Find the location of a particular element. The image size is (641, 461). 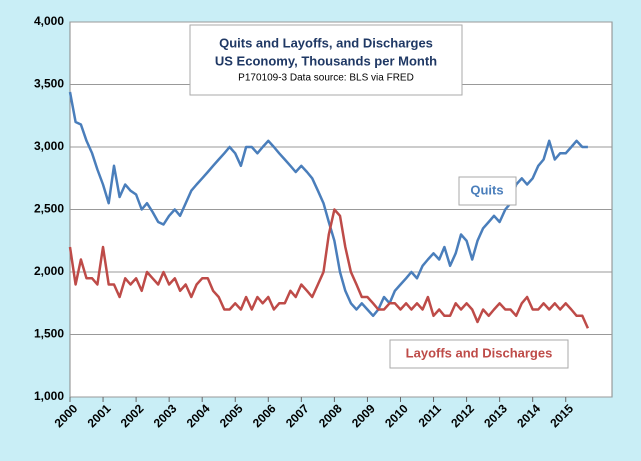

y-tick-label: 1,000 is located at coordinates (49, 396).